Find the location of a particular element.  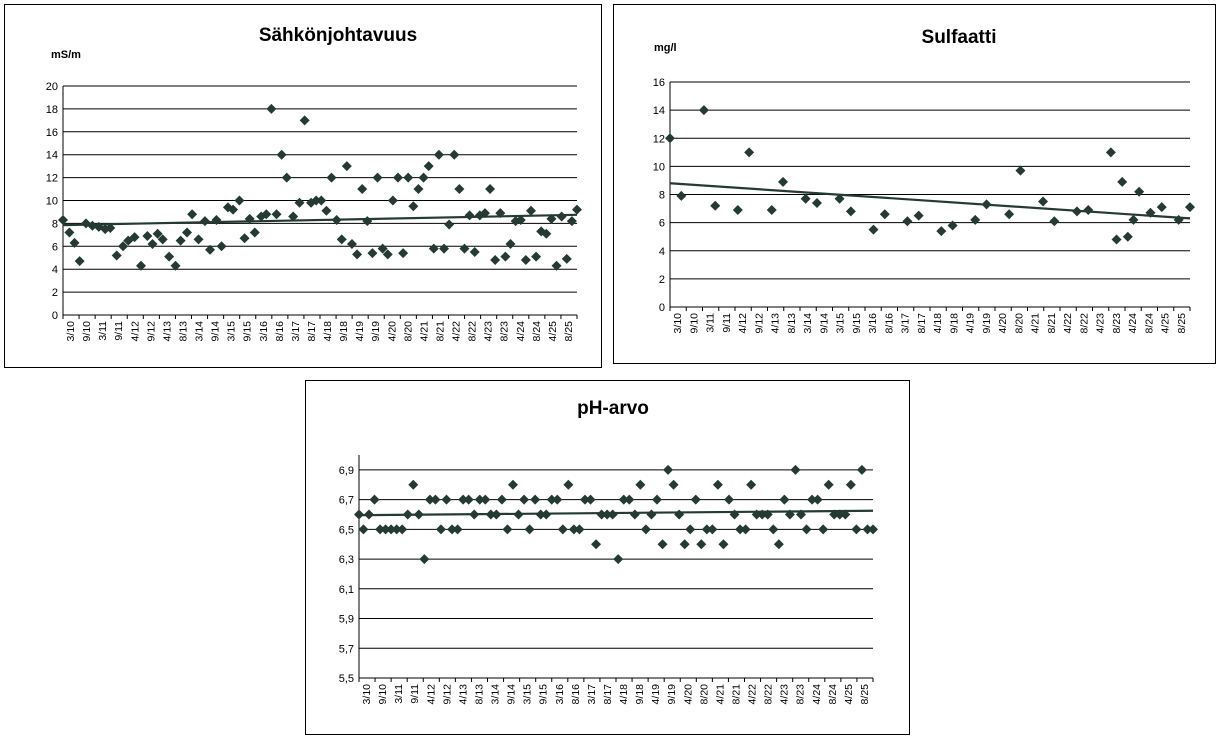

x-tick-label: 9/15 is located at coordinates (544, 694).